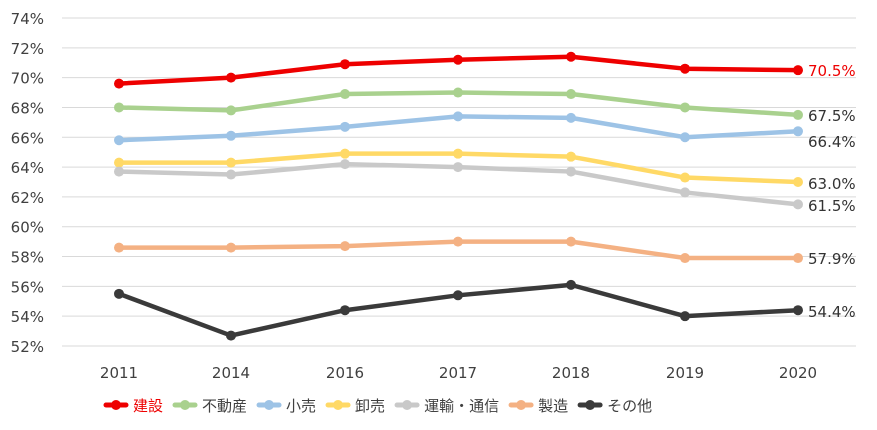 This screenshot has width=877, height=430. What do you see at coordinates (832, 142) in the screenshot?
I see `data-label: 66.4%` at bounding box center [832, 142].